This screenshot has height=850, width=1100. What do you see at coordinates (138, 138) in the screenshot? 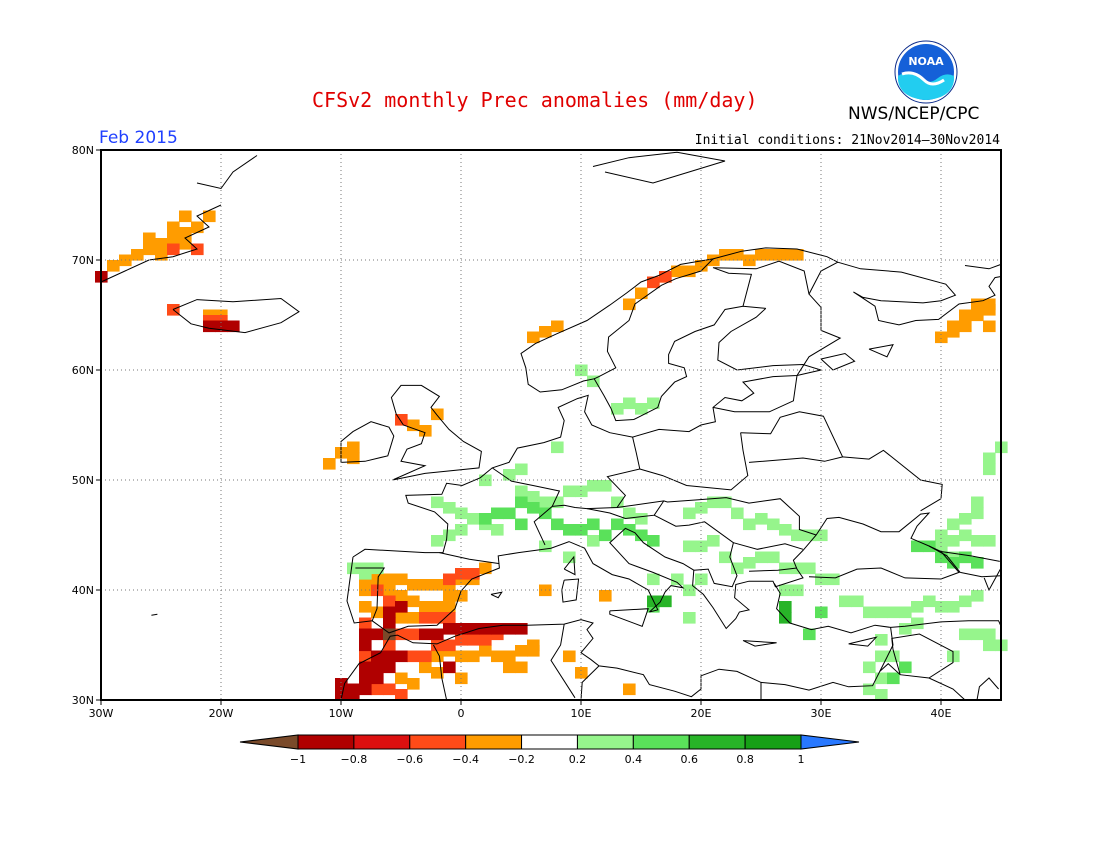
I see `forecast-month-label: Feb 2015` at bounding box center [138, 138].